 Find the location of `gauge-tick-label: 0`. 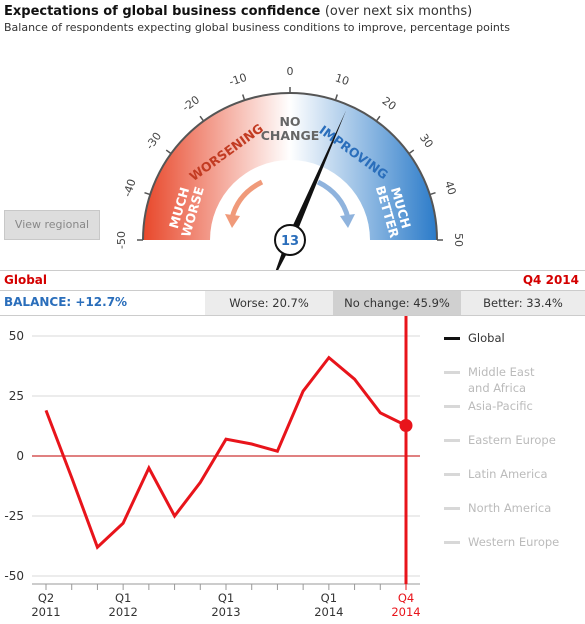

gauge-tick-label: 0 is located at coordinates (290, 71).